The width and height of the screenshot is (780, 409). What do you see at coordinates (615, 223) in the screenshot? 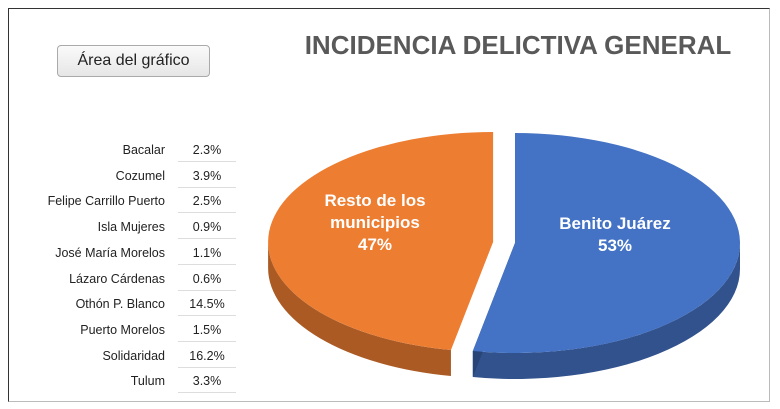
I see `slice-label: Benito Juárez` at bounding box center [615, 223].